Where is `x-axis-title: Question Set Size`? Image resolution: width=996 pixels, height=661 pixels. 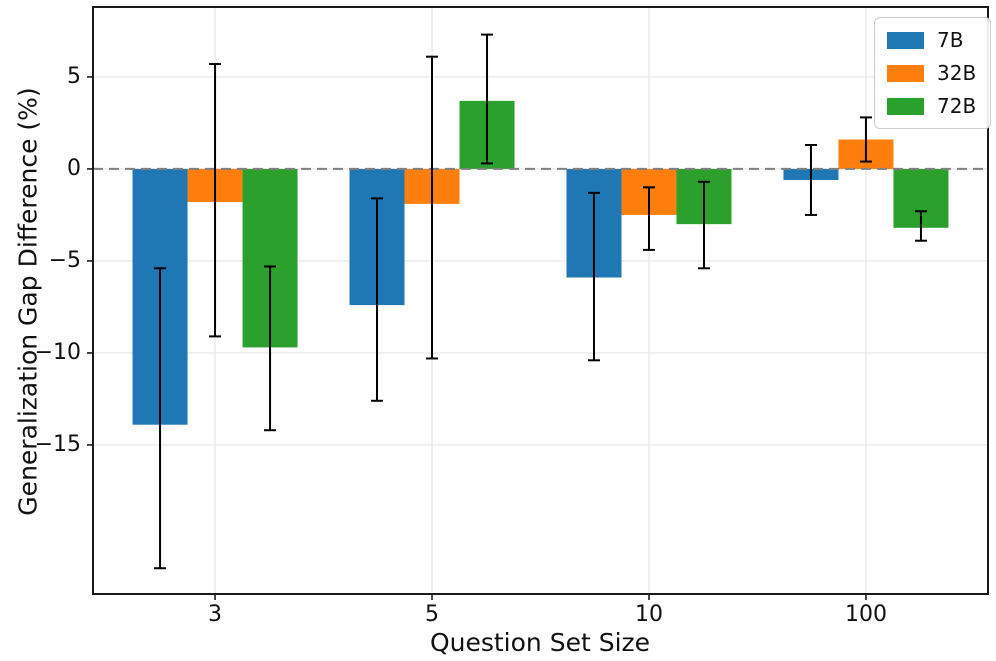 x-axis-title: Question Set Size is located at coordinates (540, 642).